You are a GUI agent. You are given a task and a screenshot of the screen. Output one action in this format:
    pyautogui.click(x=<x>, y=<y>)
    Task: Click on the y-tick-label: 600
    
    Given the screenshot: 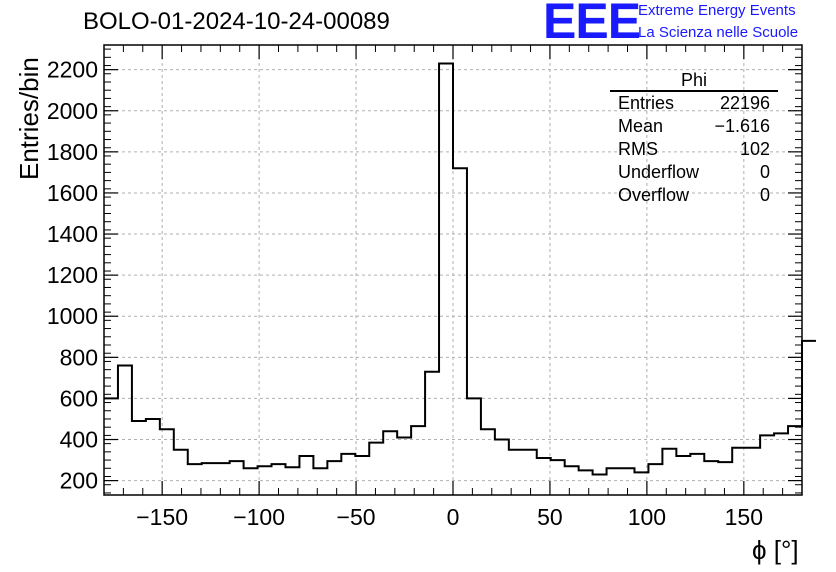 What is the action you would take?
    pyautogui.click(x=79, y=398)
    